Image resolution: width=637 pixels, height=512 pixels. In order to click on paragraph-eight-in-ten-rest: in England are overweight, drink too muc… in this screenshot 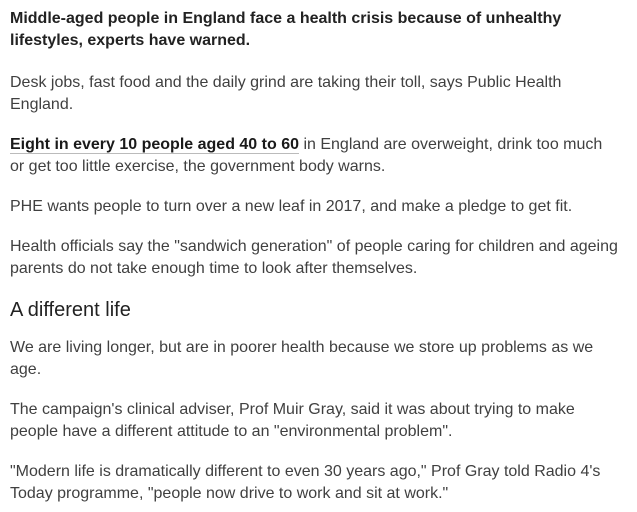, I will do `click(306, 155)`.